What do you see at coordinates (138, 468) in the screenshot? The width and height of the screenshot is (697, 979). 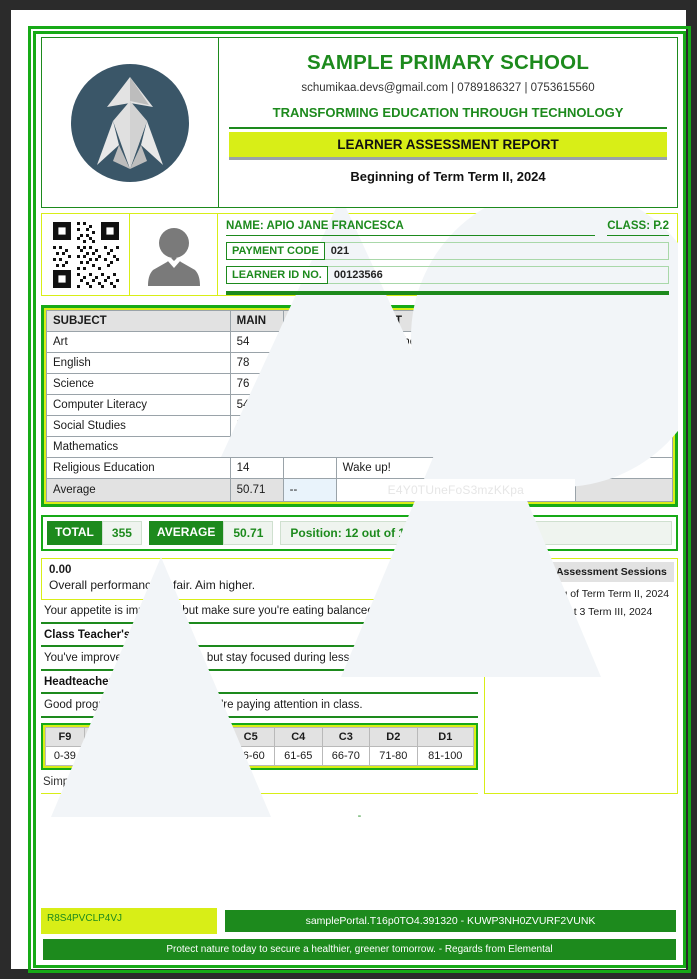 I see `cell-subject: Religious Education` at bounding box center [138, 468].